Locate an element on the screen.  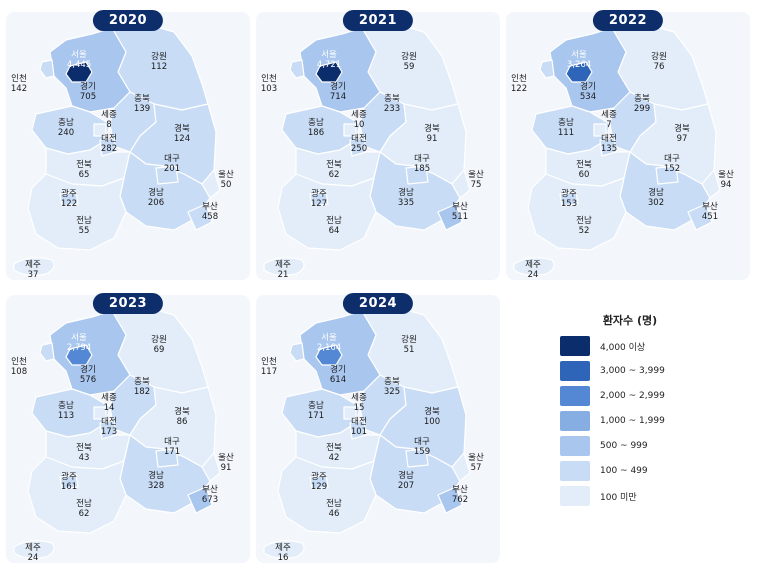
year-badge: 2022 is located at coordinates (628, 20).